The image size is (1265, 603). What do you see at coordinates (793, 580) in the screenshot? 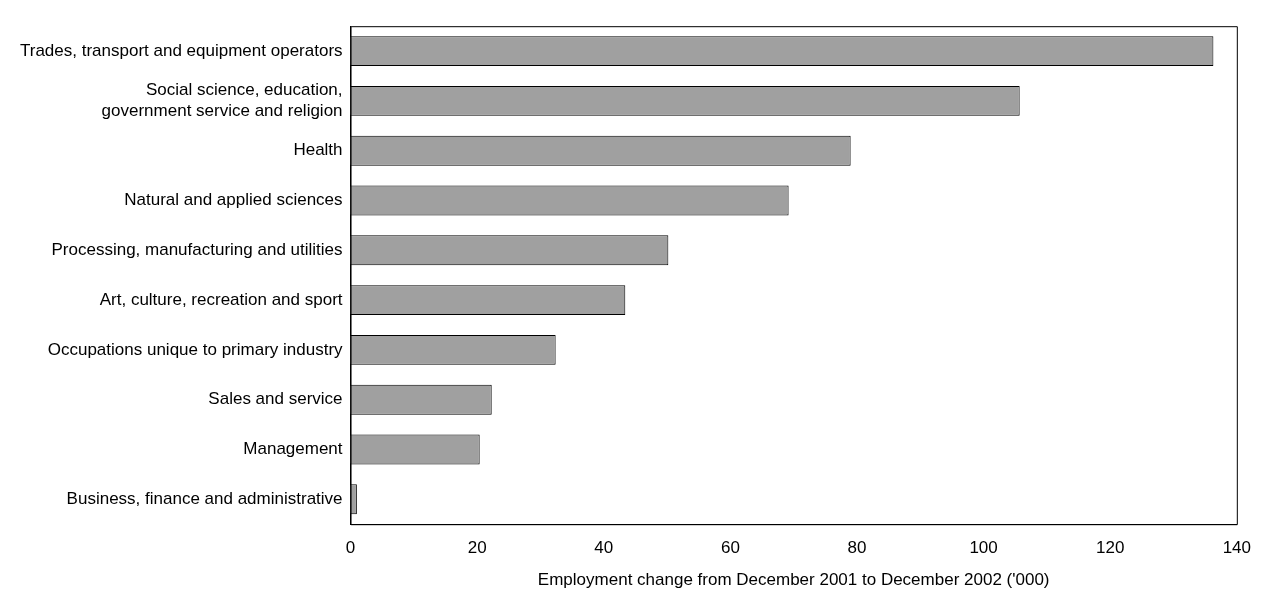
I see `x-axis-title: Employment change from December 2001 to December 2002 ('000)` at bounding box center [793, 580].